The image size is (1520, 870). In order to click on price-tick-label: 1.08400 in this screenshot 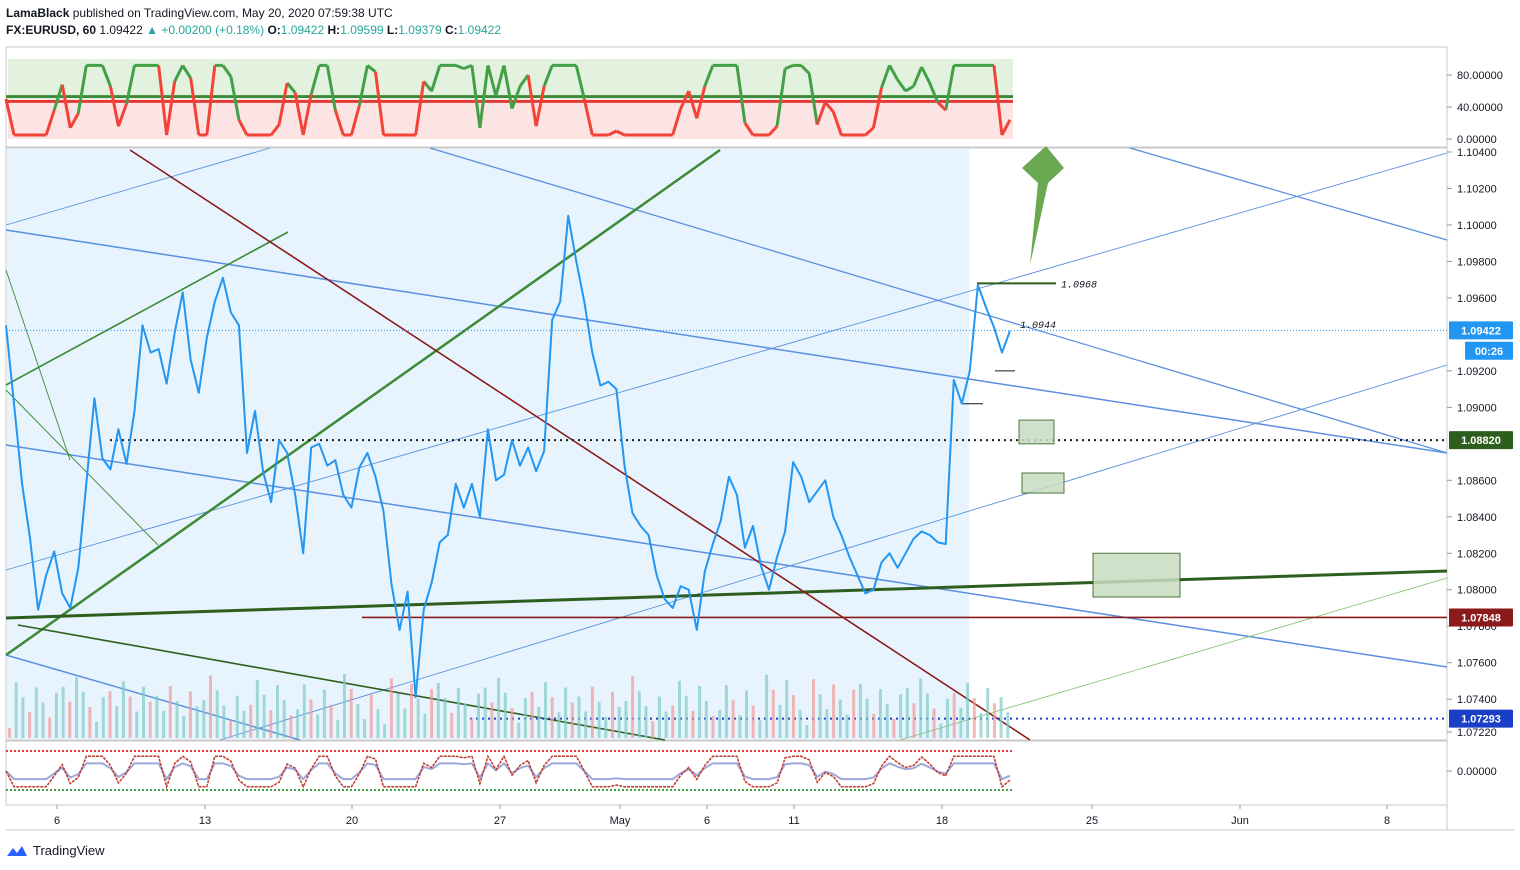, I will do `click(1477, 518)`.